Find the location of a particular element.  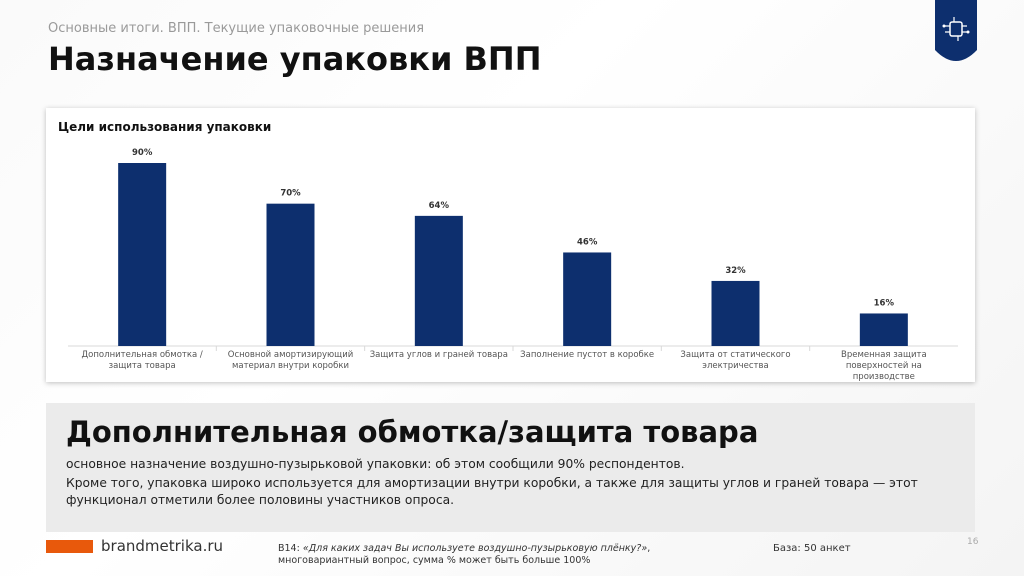

value-label: 32% is located at coordinates (735, 271).